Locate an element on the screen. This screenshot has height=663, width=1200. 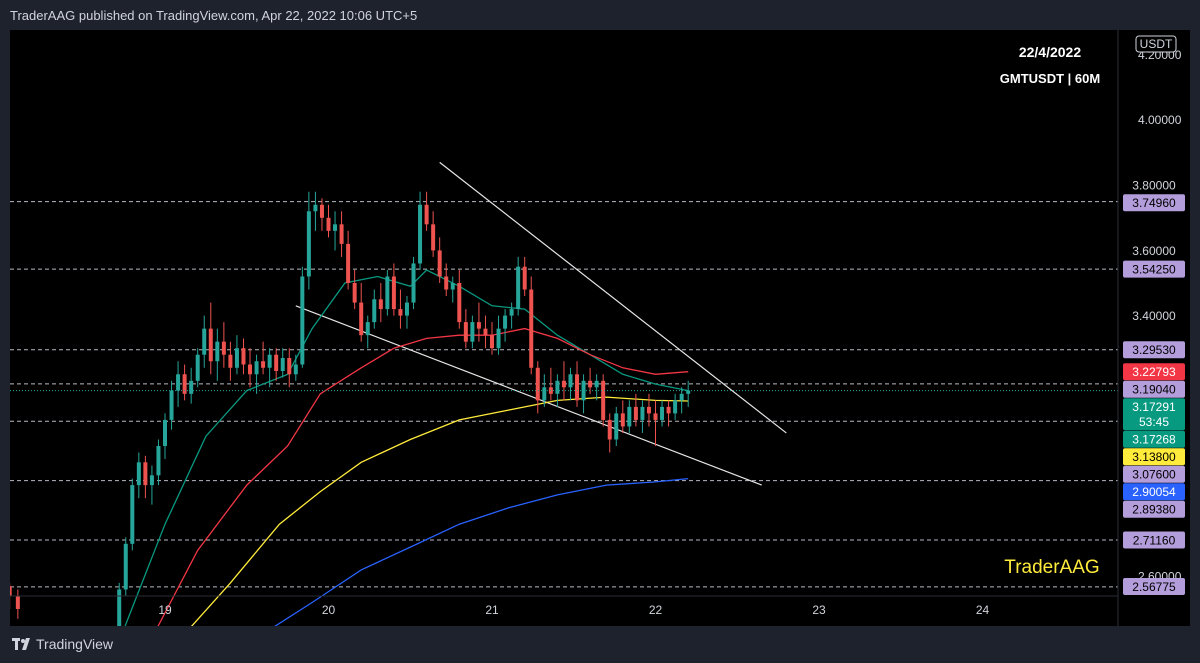
price-tag-label: 3.17268 is located at coordinates (1154, 440).